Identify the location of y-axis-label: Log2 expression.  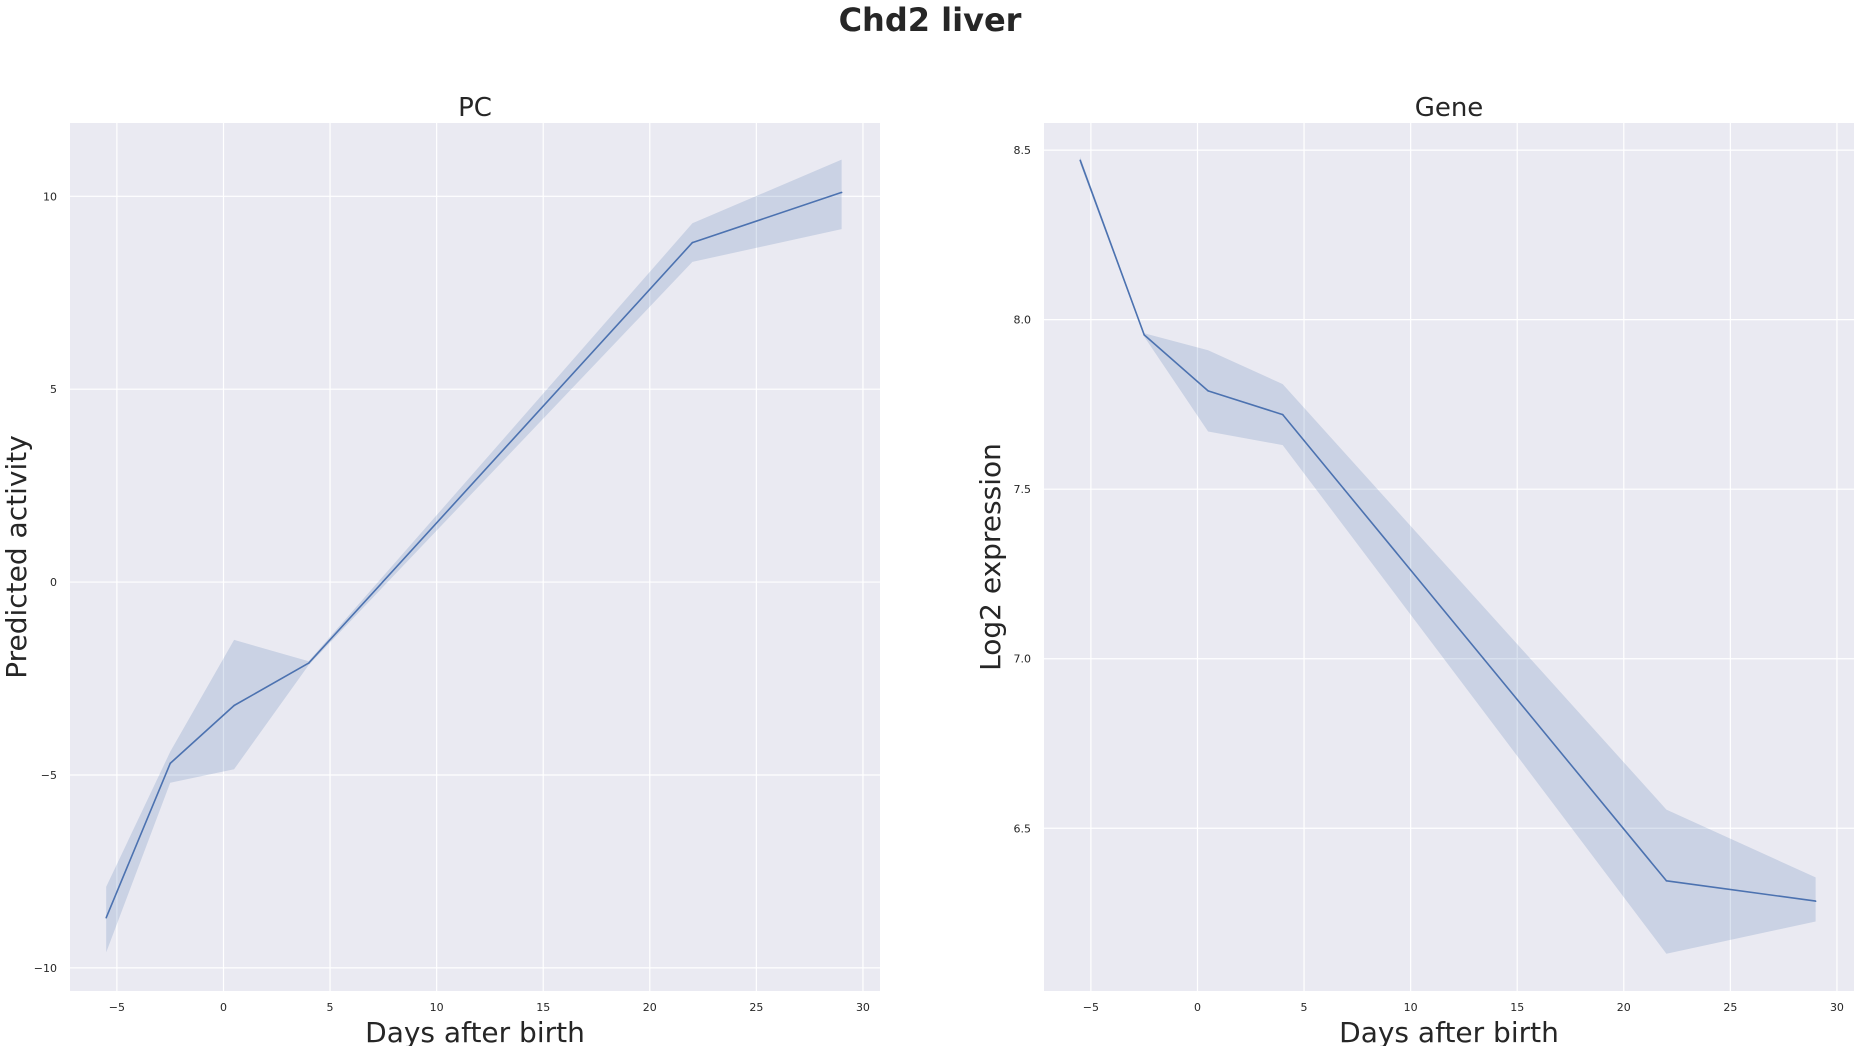
(990, 557).